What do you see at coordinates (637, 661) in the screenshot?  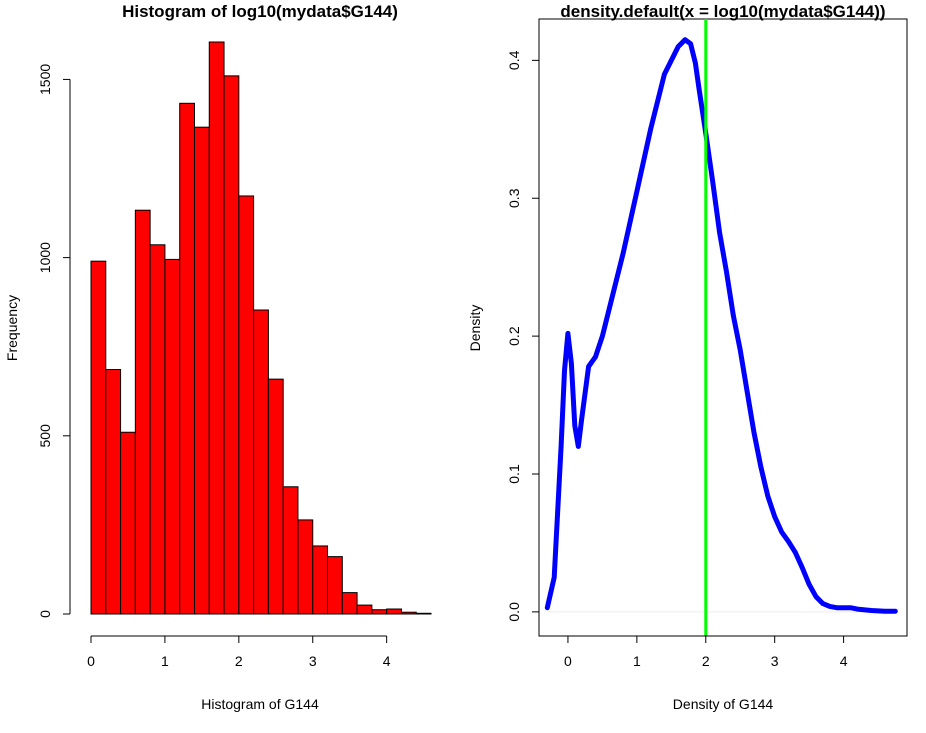 I see `density-x-tick-label: 1` at bounding box center [637, 661].